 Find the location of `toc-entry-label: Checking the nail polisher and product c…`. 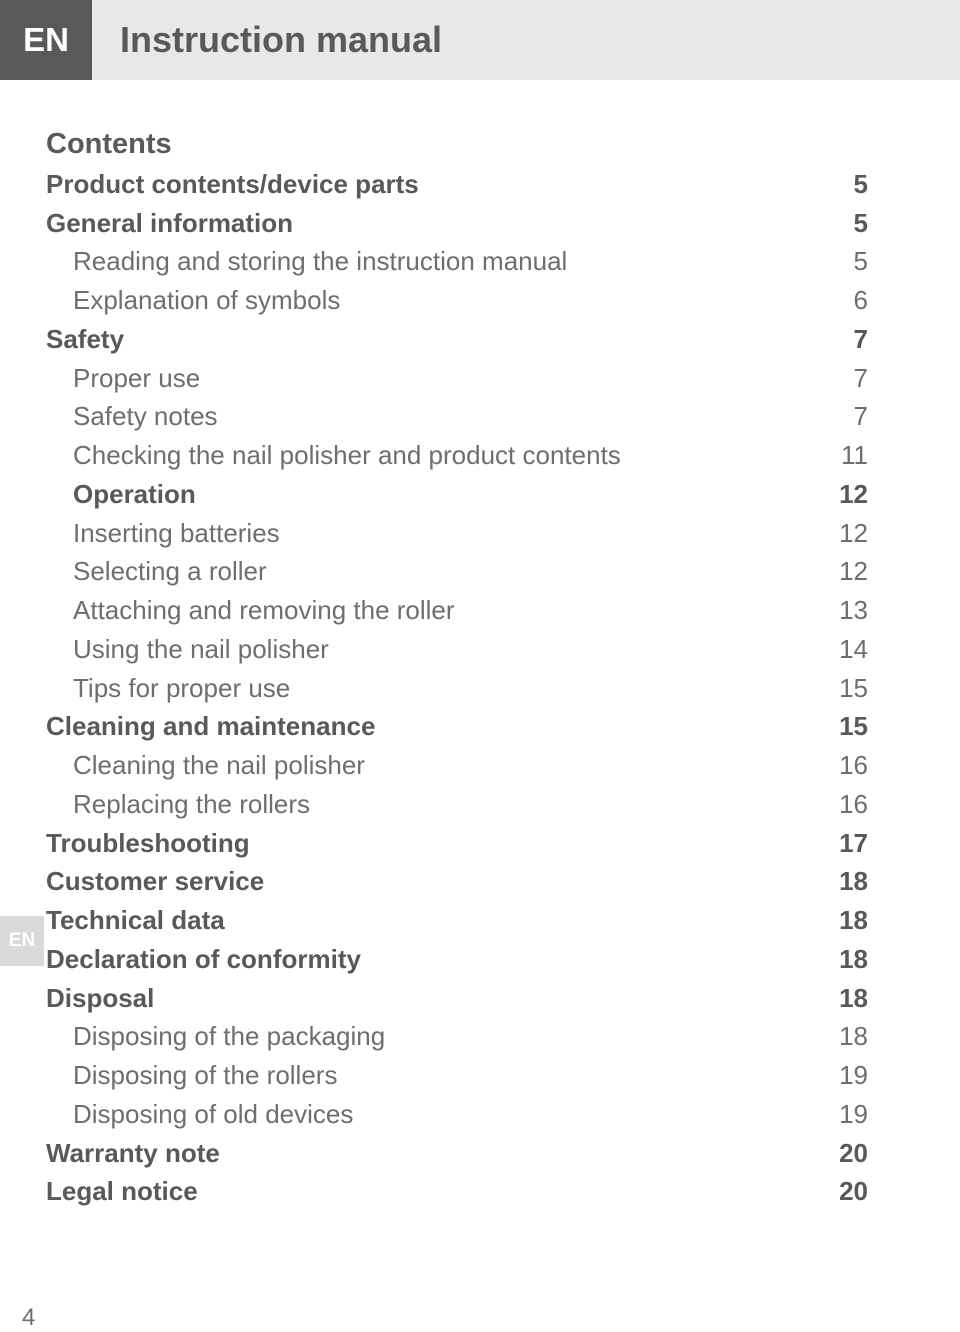

toc-entry-label: Checking the nail polisher and product c… is located at coordinates (347, 455).